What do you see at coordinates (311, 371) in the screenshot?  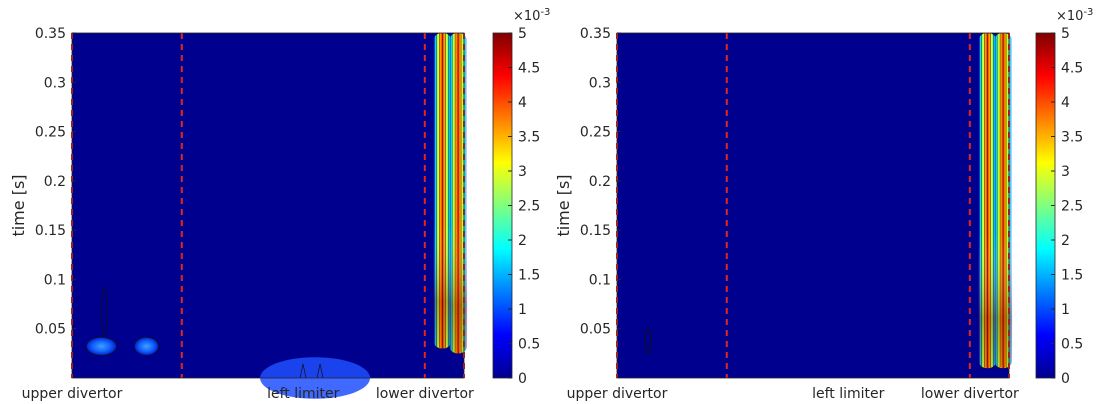 I see `limiter-contour` at bounding box center [311, 371].